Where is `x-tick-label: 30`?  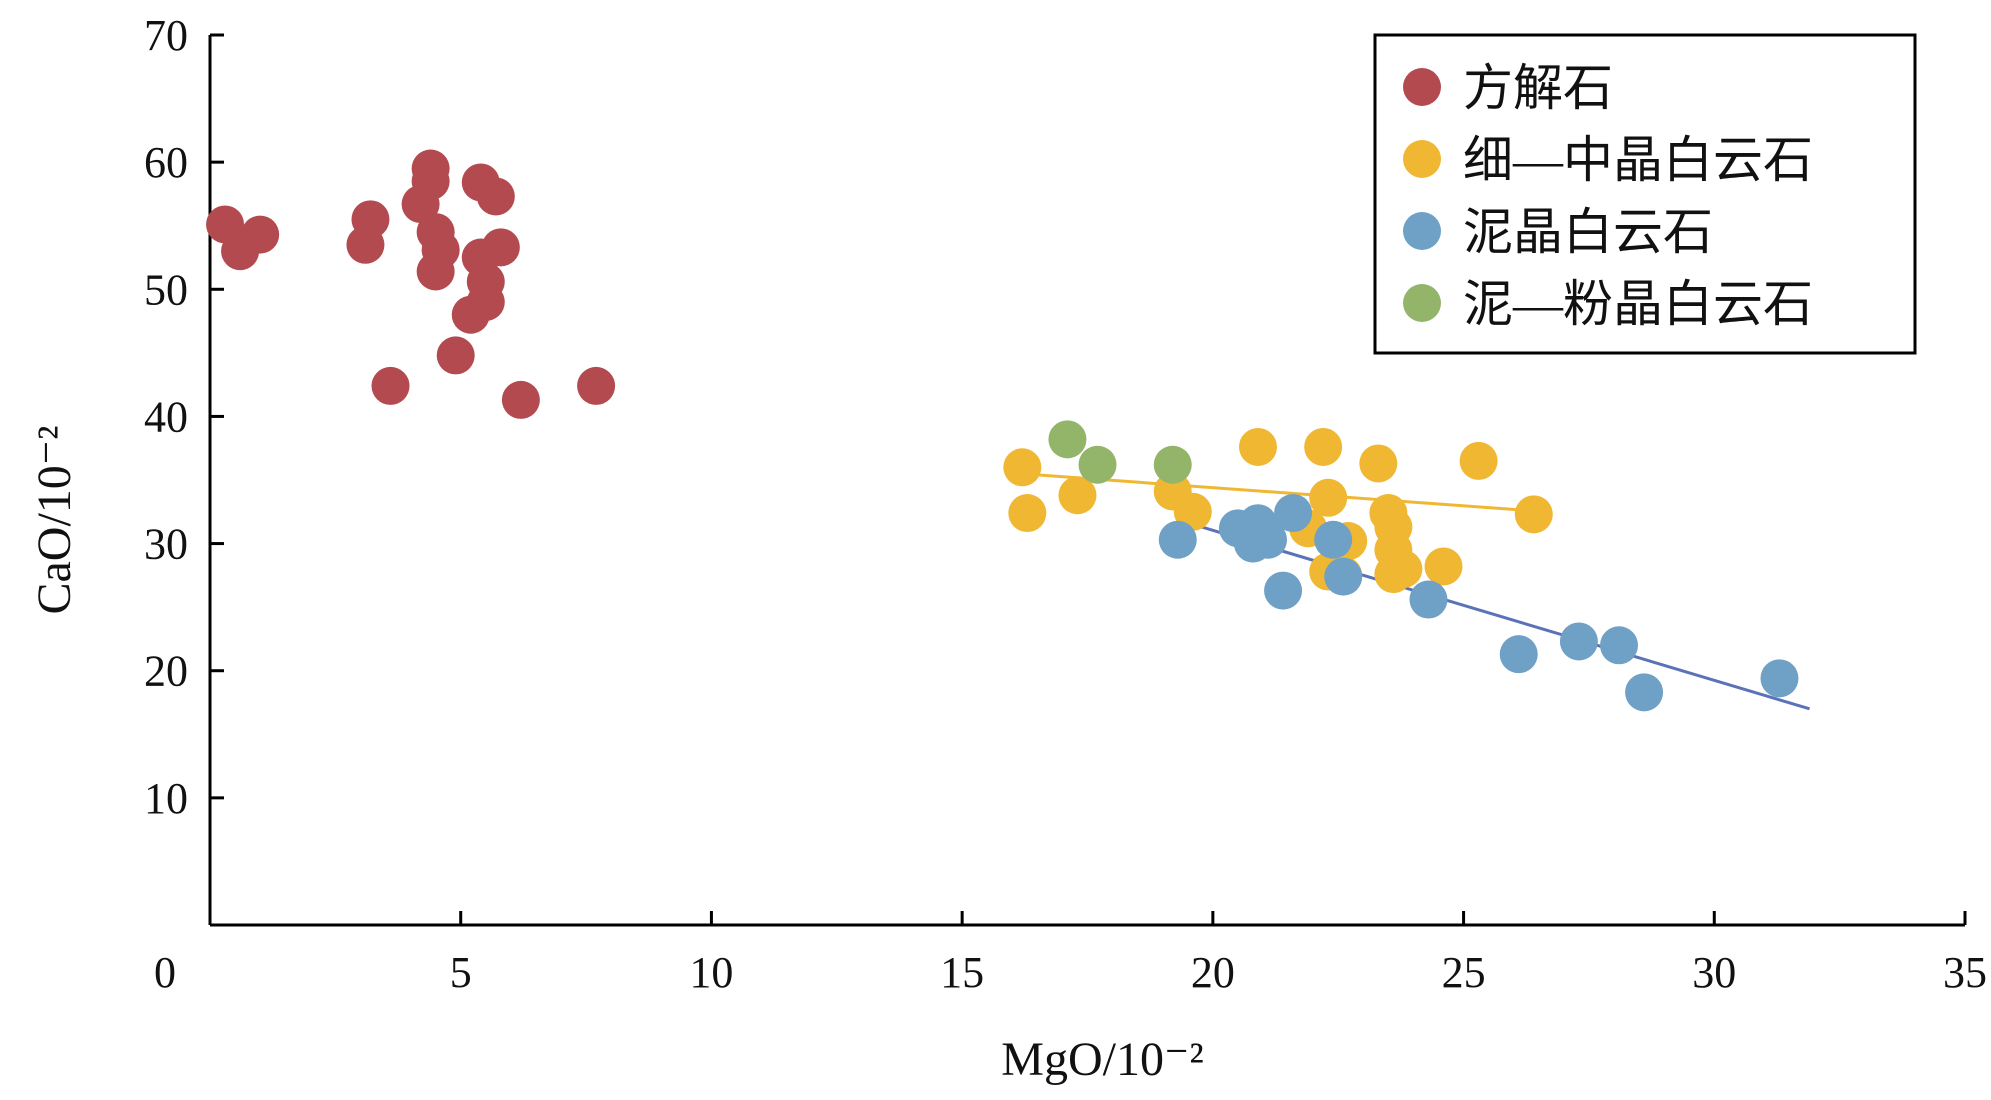
x-tick-label: 30 is located at coordinates (1714, 972).